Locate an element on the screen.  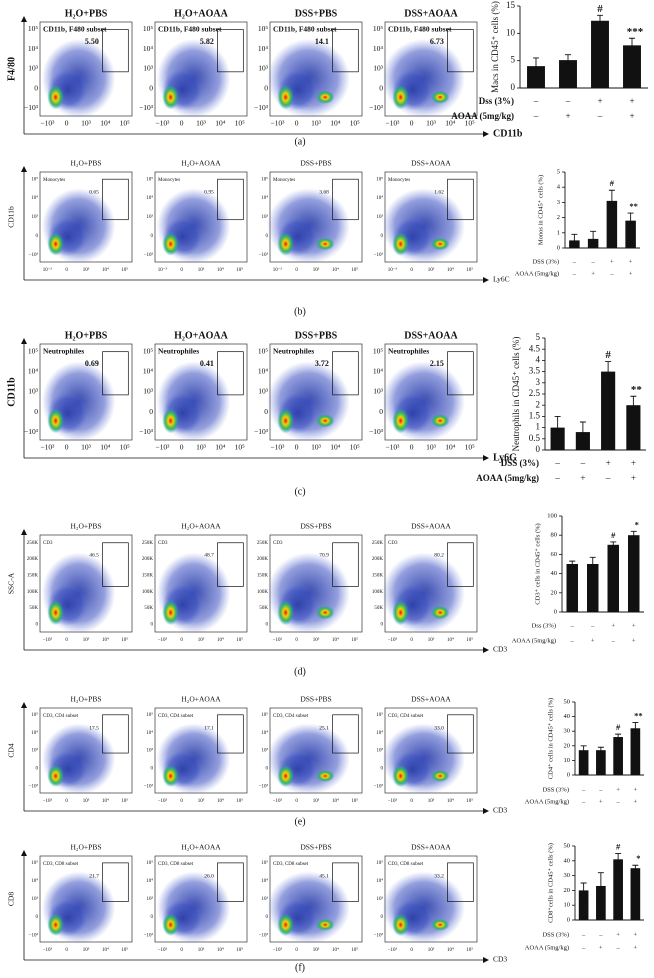
condition-name: DSS (3%) is located at coordinates (545, 261).